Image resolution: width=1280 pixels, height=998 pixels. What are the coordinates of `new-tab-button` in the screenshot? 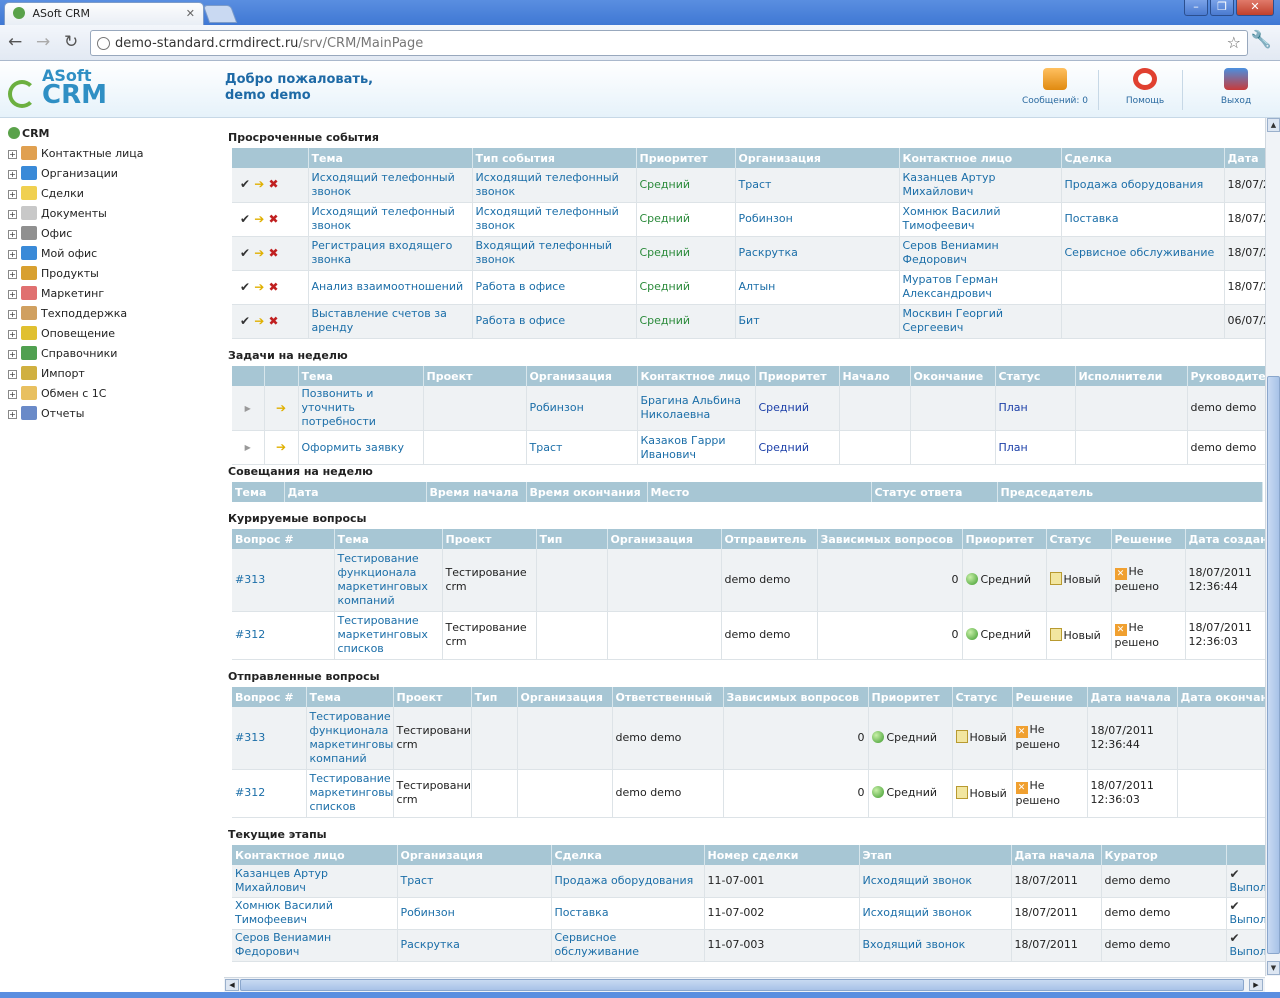 It's located at (220, 14).